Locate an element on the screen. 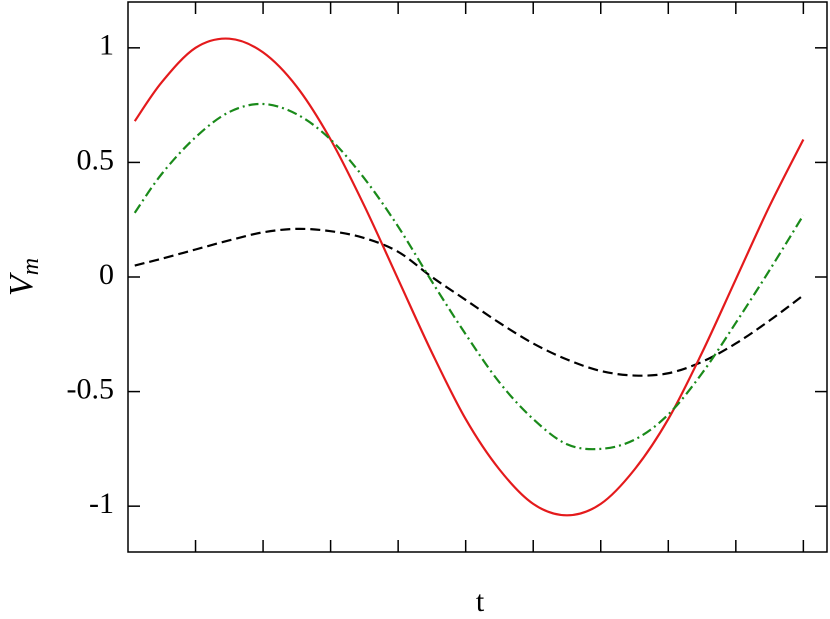 This screenshot has height=619, width=830. y-axis-label-sub: m is located at coordinates (31, 266).